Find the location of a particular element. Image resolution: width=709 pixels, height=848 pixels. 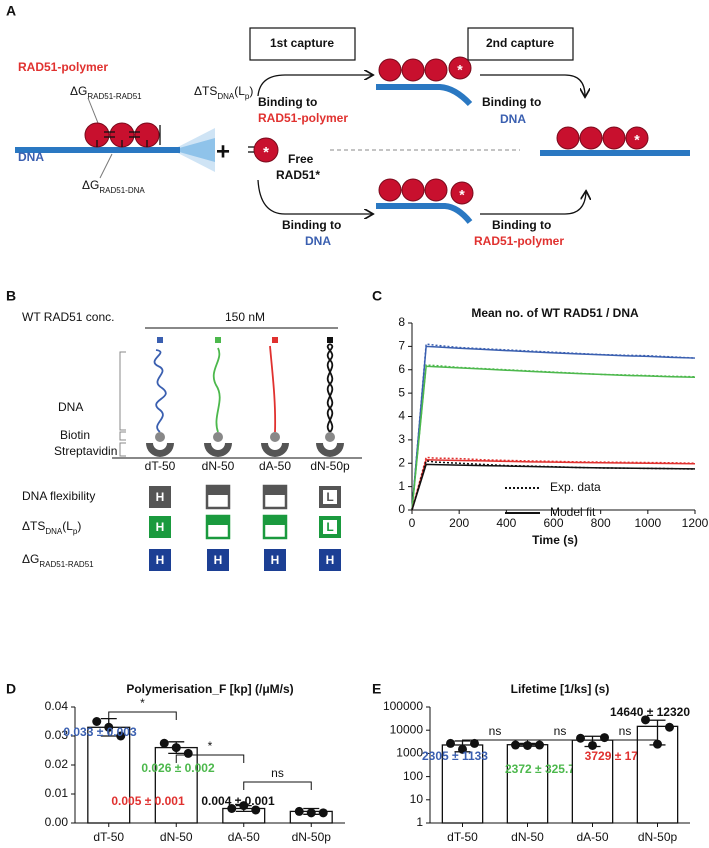

energy-label: ΔTSDNA(Lp) is located at coordinates (223, 92).